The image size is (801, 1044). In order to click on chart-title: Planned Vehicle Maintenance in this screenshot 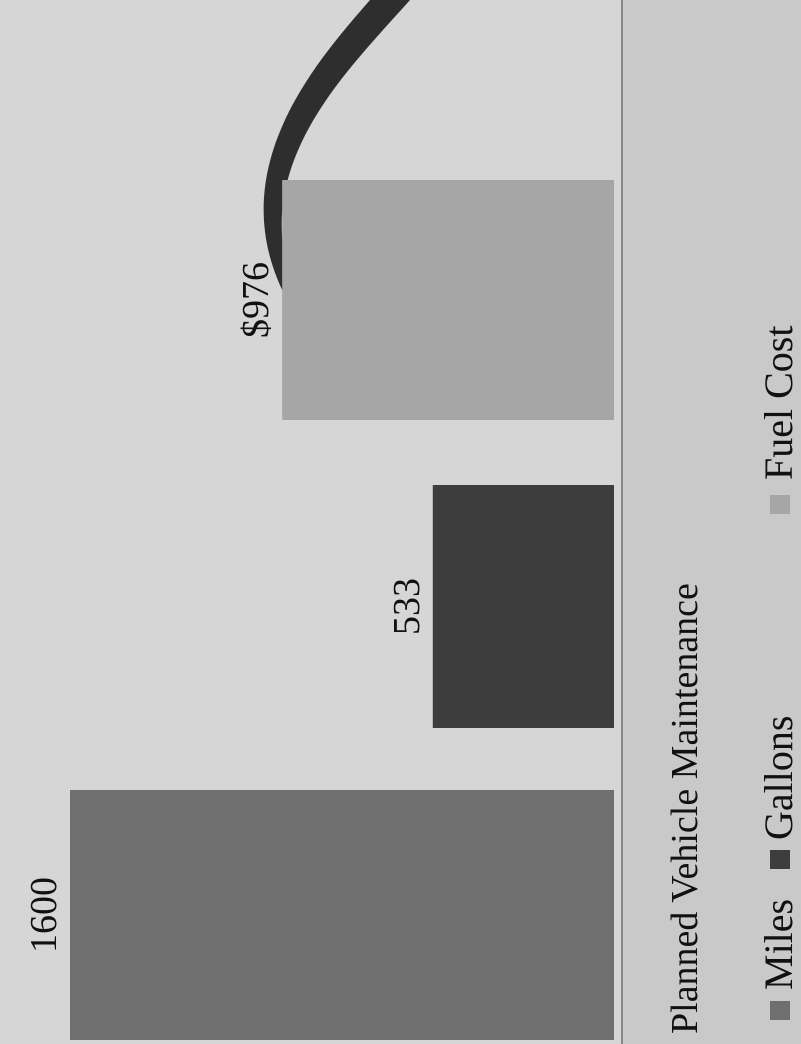, I will do `click(685, 808)`.